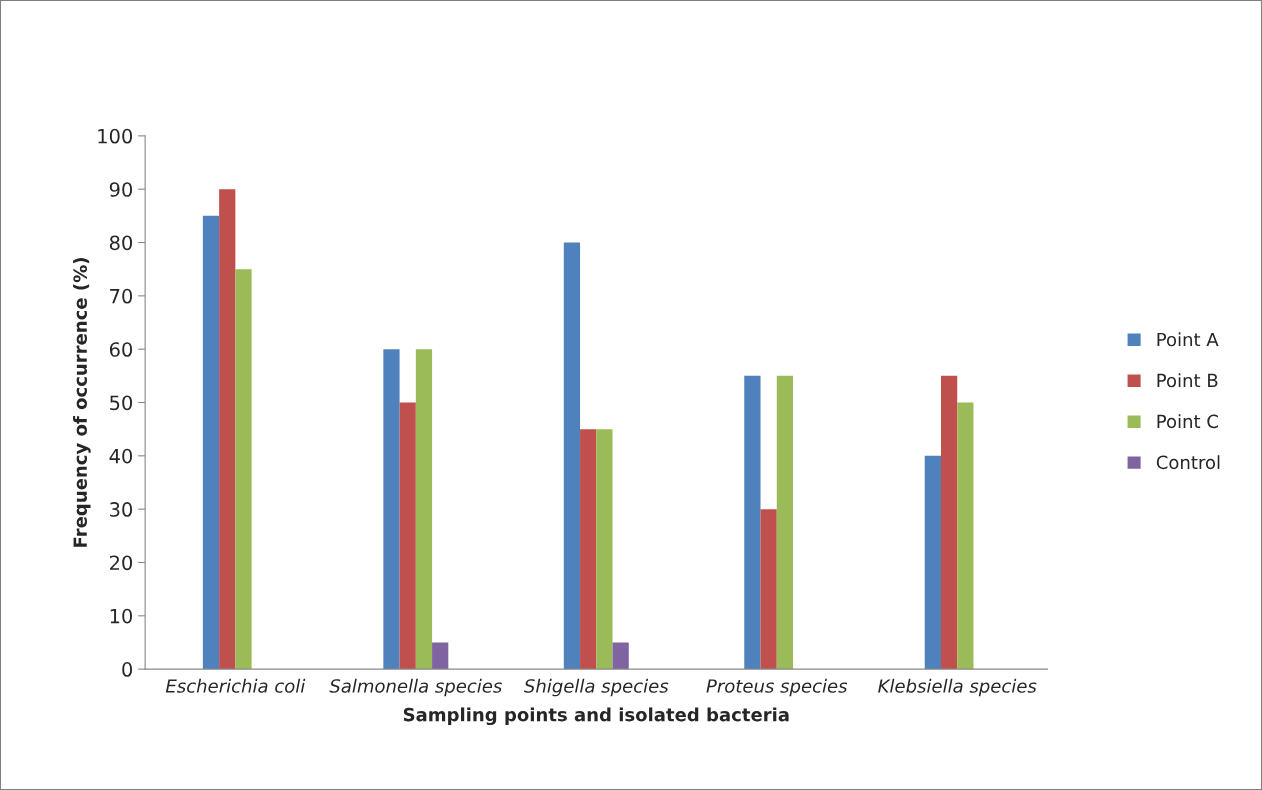 The width and height of the screenshot is (1262, 790). I want to click on x-tick-label: Proteus species, so click(777, 687).